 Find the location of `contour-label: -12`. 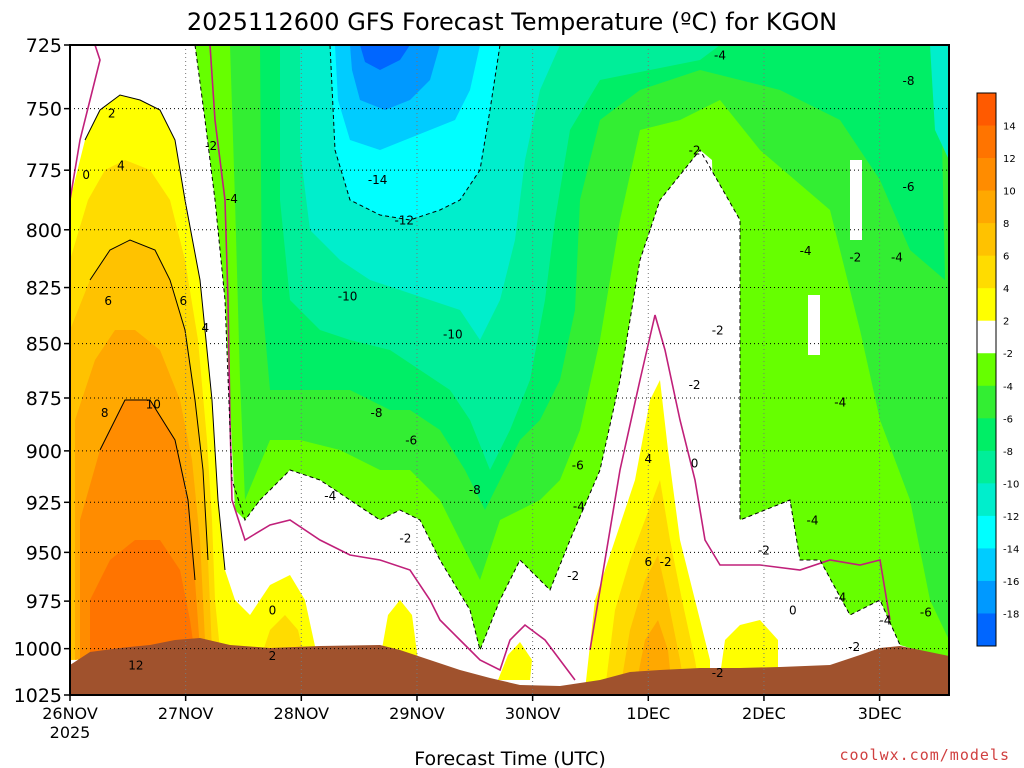

contour-label: -12 is located at coordinates (404, 220).